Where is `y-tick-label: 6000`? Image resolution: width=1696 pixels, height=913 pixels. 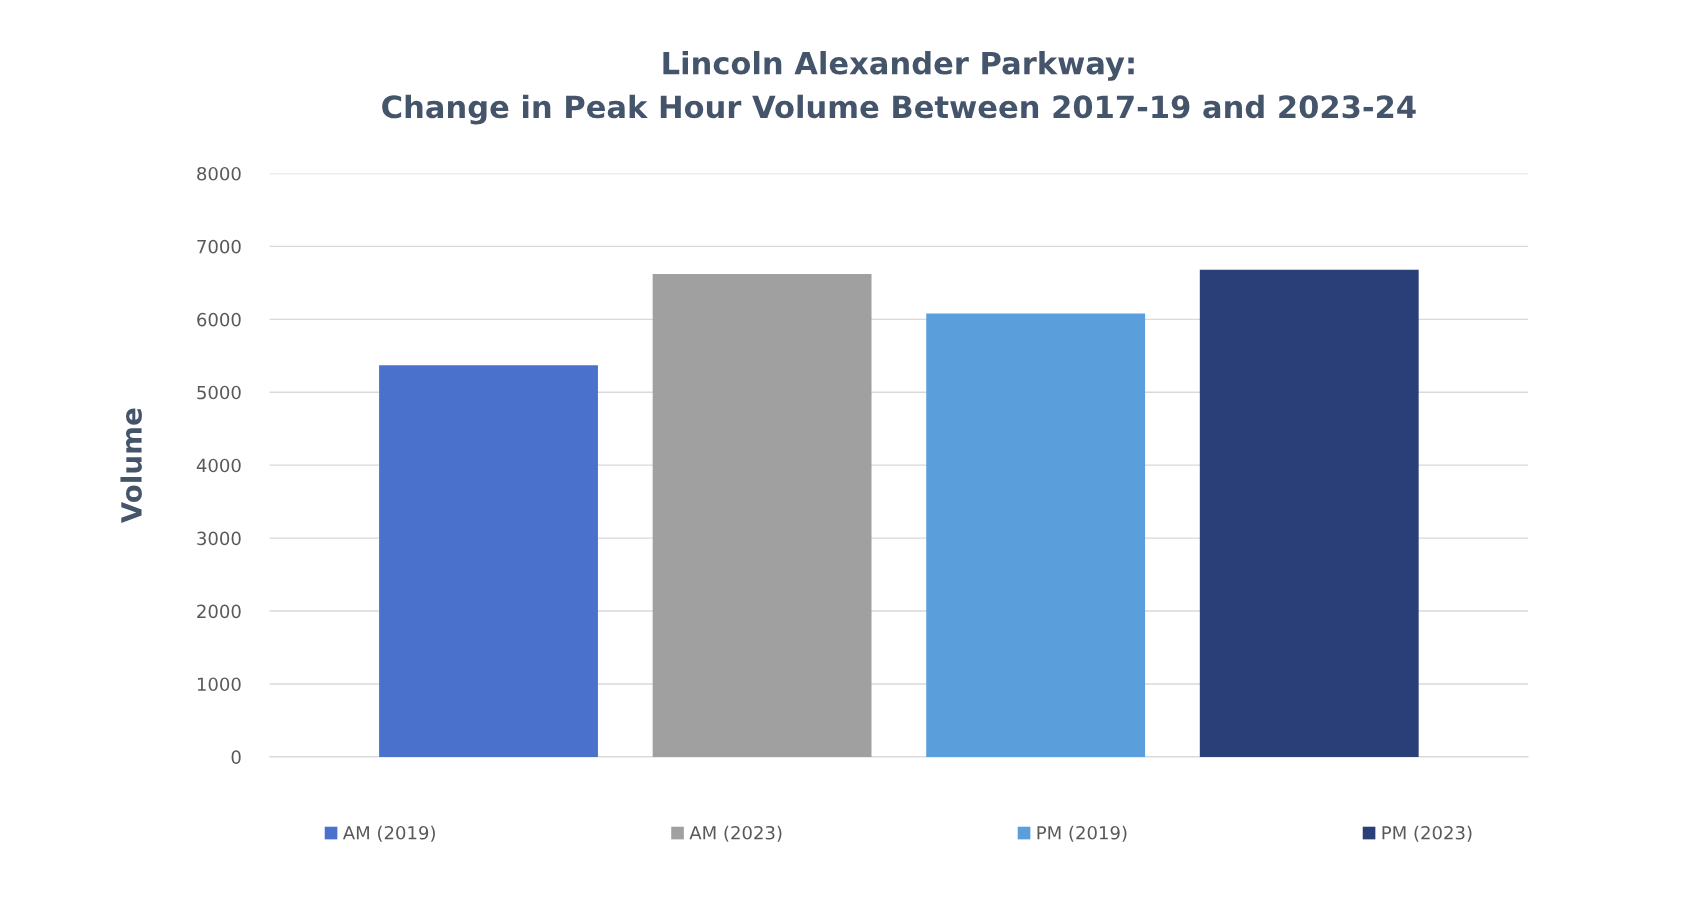 y-tick-label: 6000 is located at coordinates (219, 319).